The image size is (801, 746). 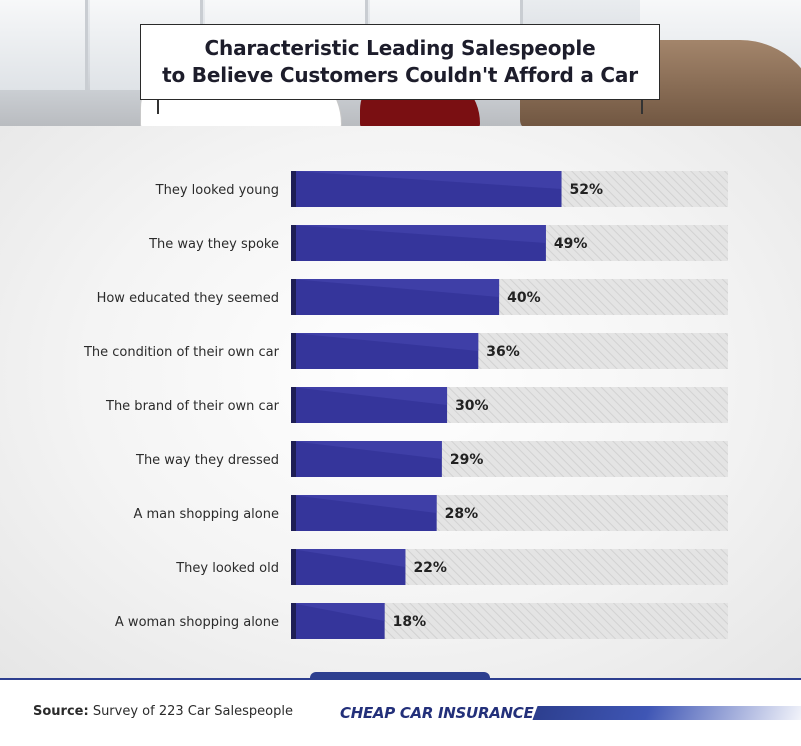 What do you see at coordinates (410, 622) in the screenshot?
I see `value-label: 18%` at bounding box center [410, 622].